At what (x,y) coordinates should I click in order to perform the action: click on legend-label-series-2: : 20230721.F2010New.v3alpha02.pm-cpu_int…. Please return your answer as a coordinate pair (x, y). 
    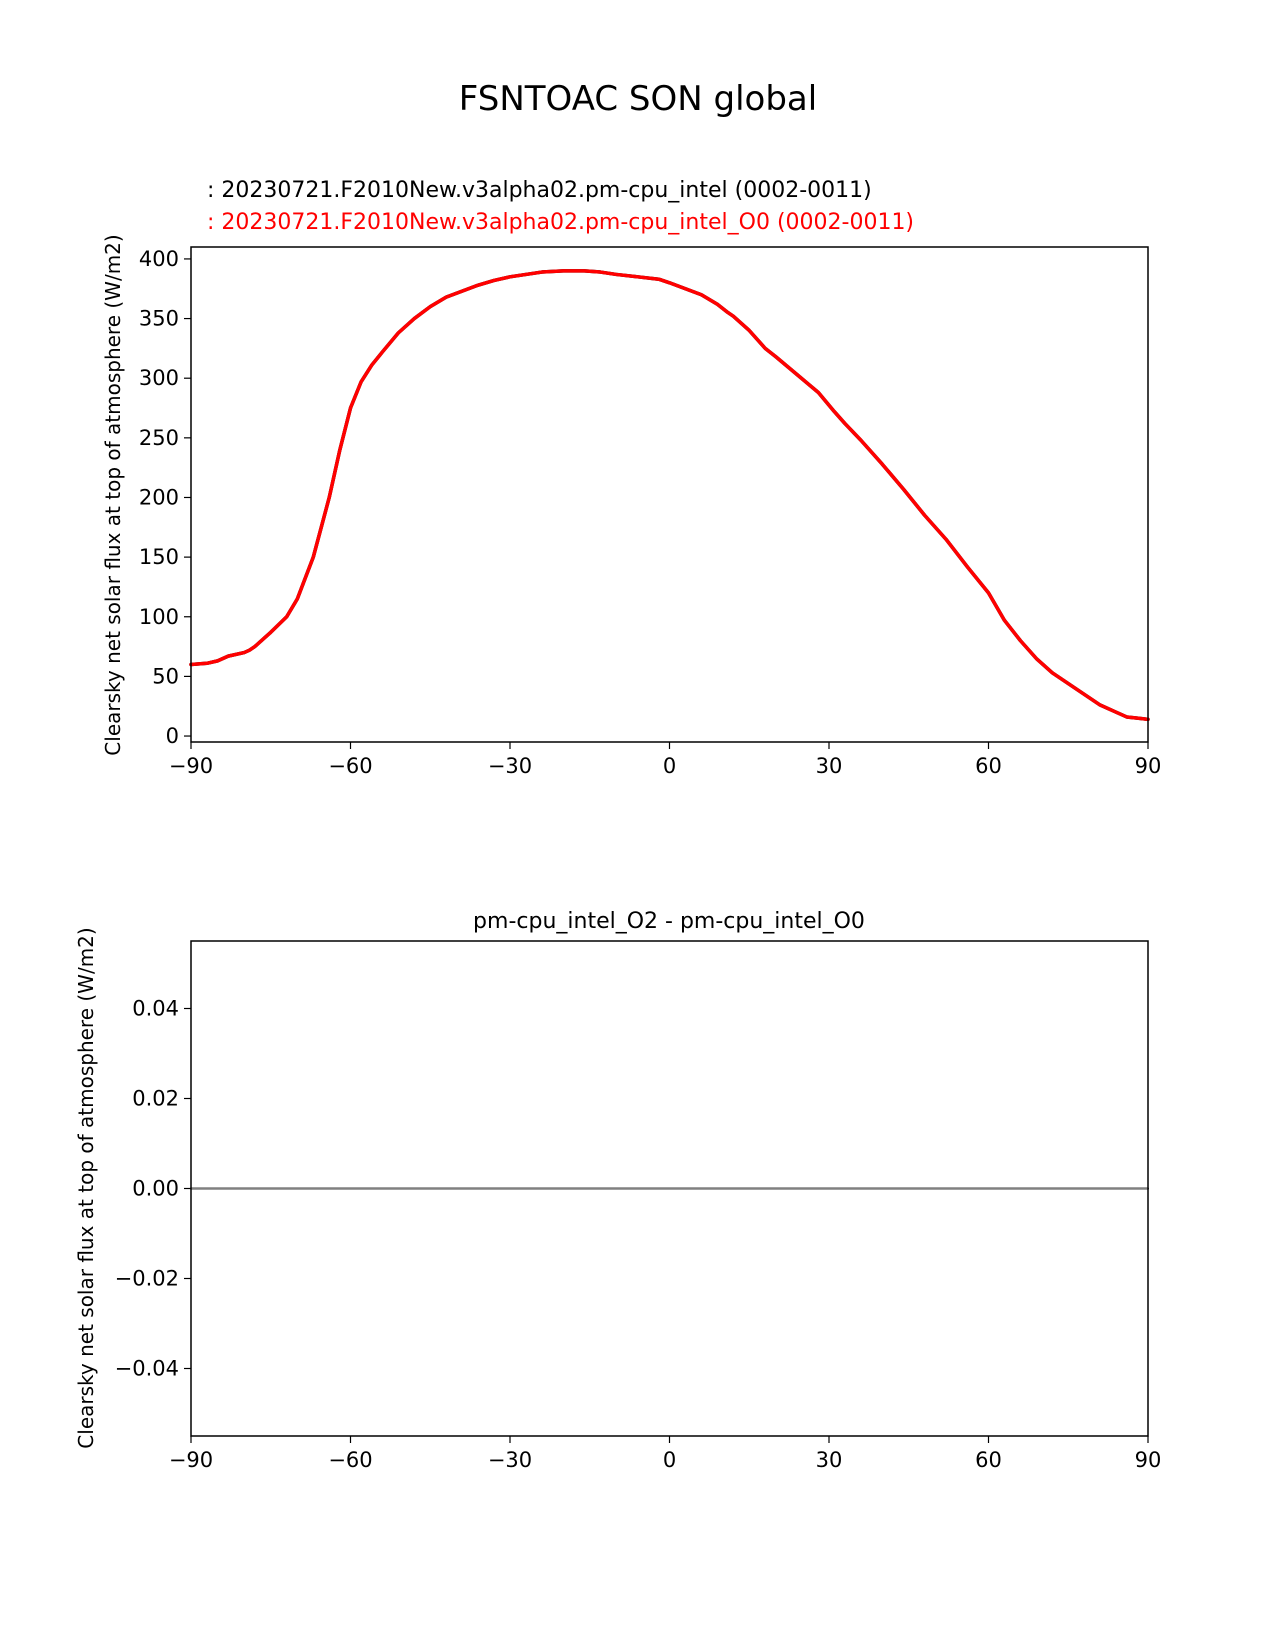
    Looking at the image, I should click on (560, 222).